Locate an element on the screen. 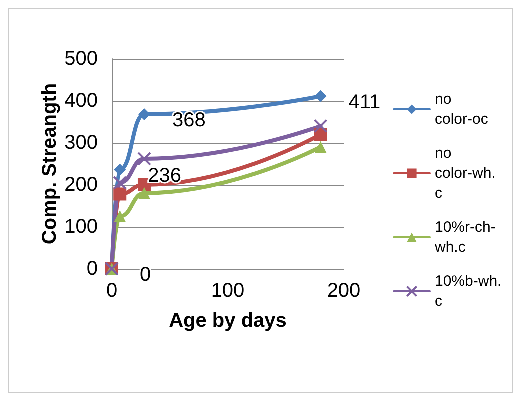  x-tick-label: 200 is located at coordinates (344, 291).